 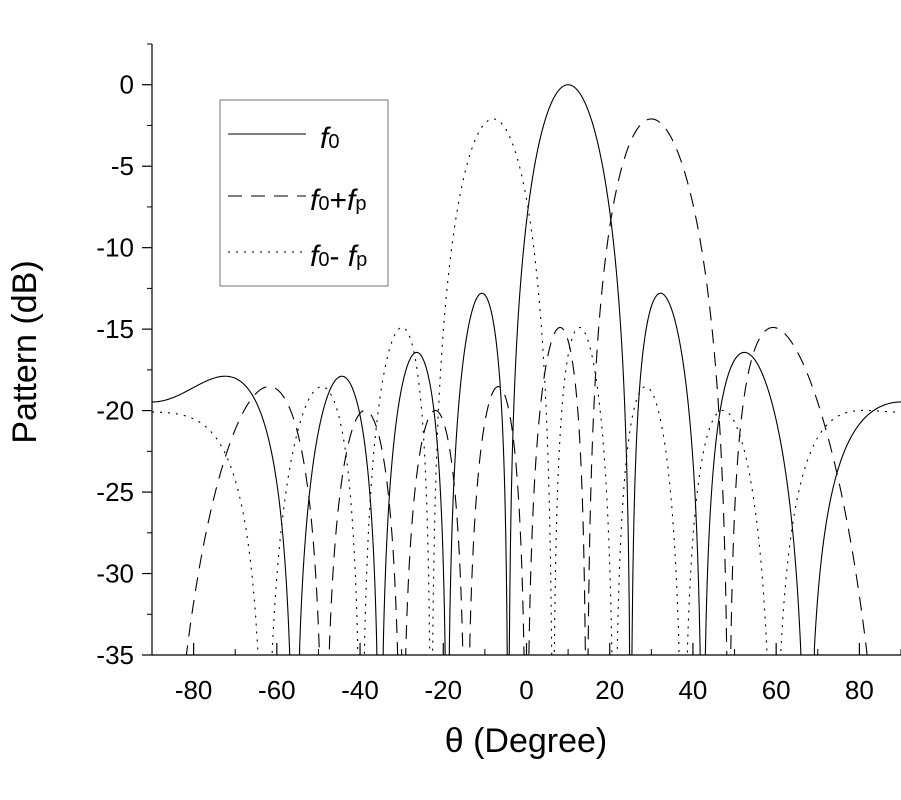 I want to click on y-tick-label: -20, so click(x=115, y=411).